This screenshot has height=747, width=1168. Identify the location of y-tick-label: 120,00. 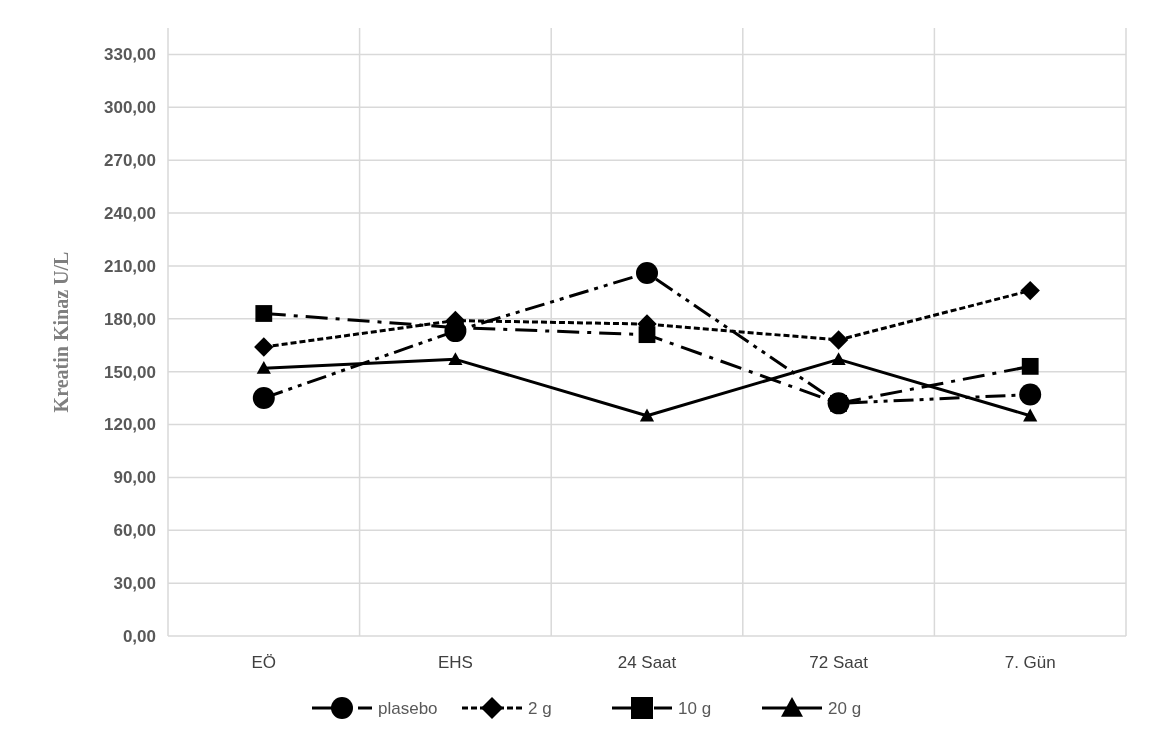
(130, 425).